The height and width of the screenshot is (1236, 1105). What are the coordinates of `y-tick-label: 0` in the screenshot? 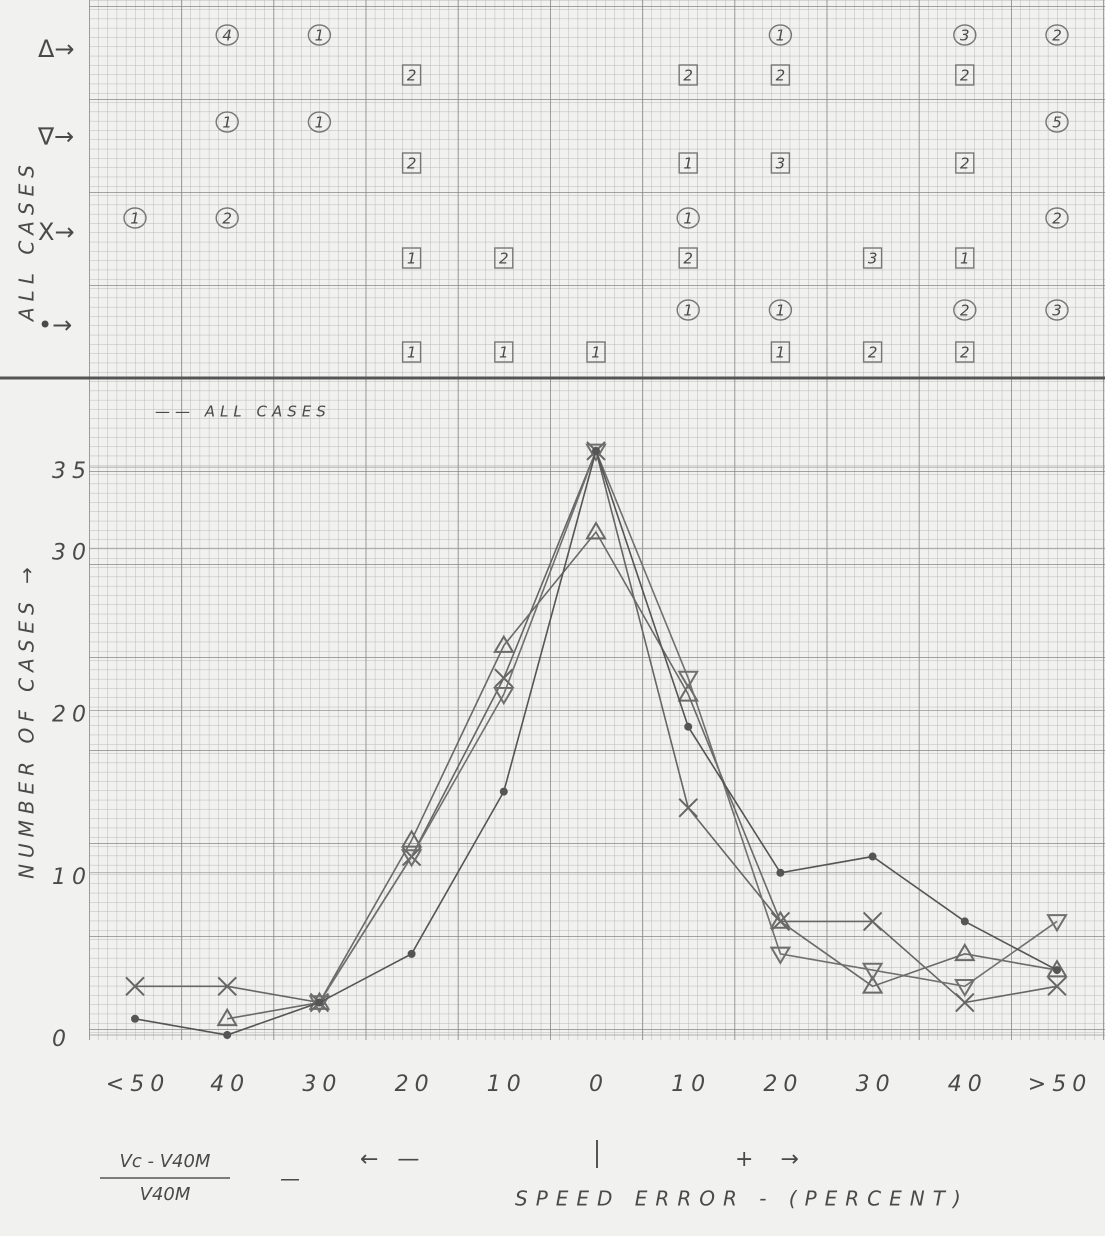 It's located at (62, 1039).